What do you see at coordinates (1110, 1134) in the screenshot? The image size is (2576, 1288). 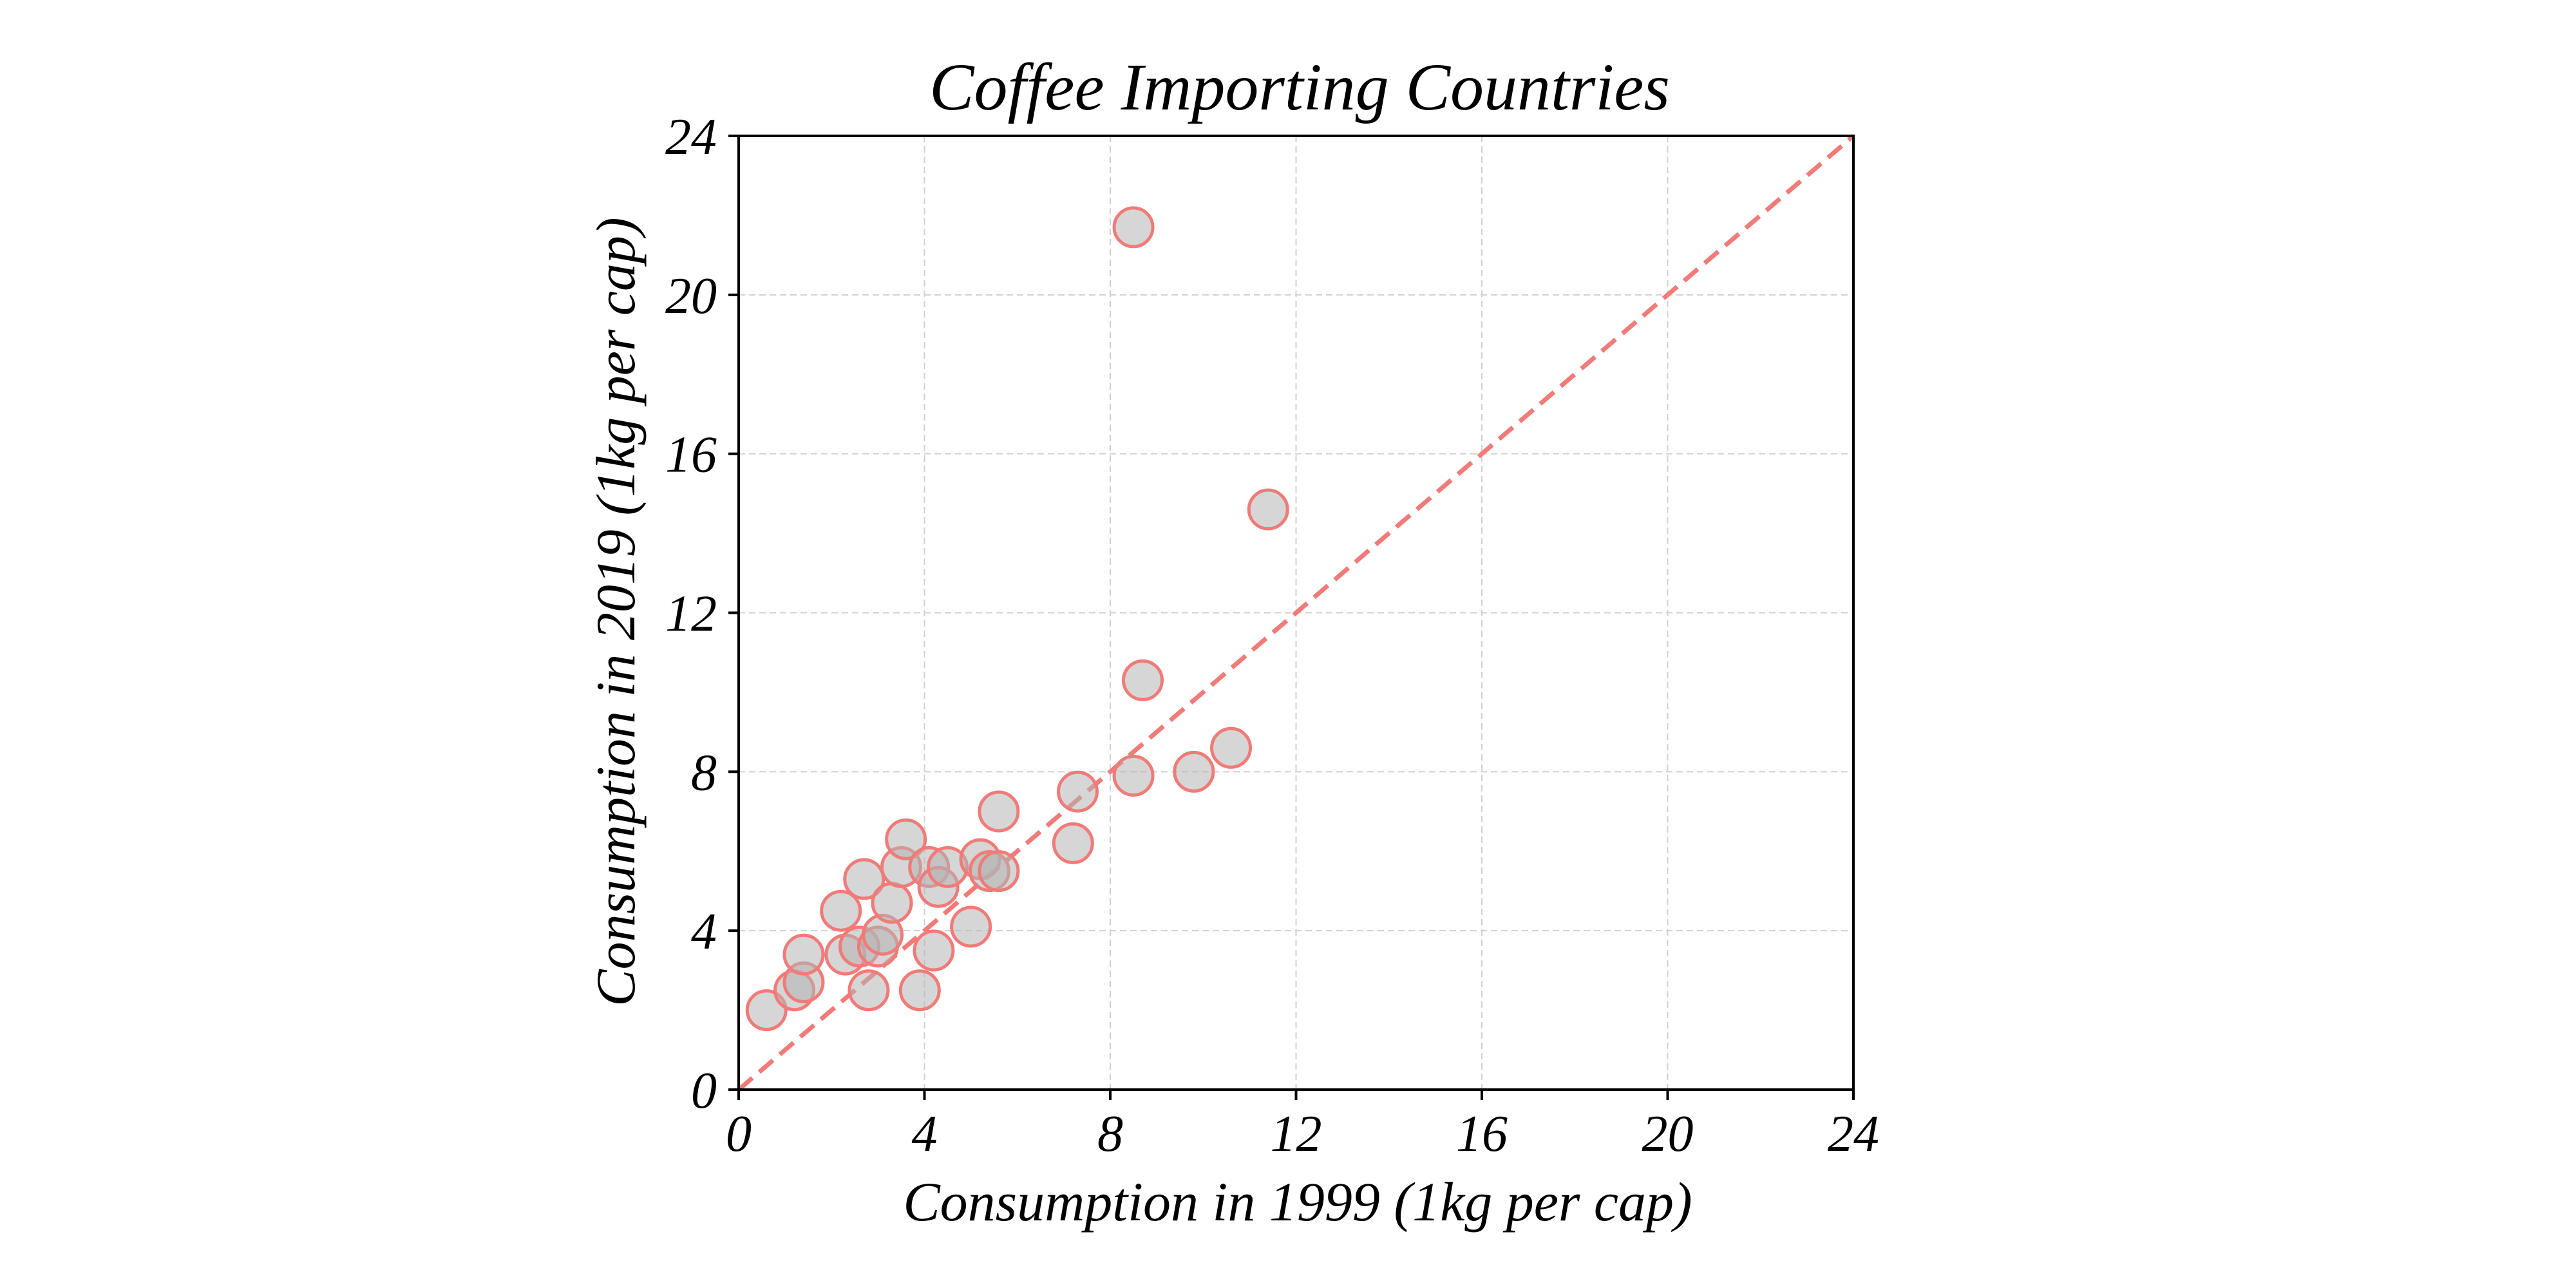 I see `x-tick-label: 8` at bounding box center [1110, 1134].